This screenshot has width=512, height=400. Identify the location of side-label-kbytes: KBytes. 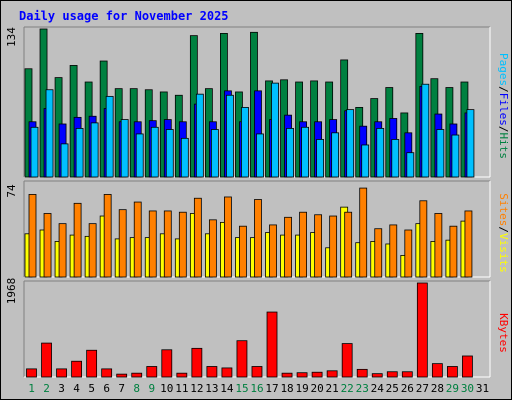
(503, 333).